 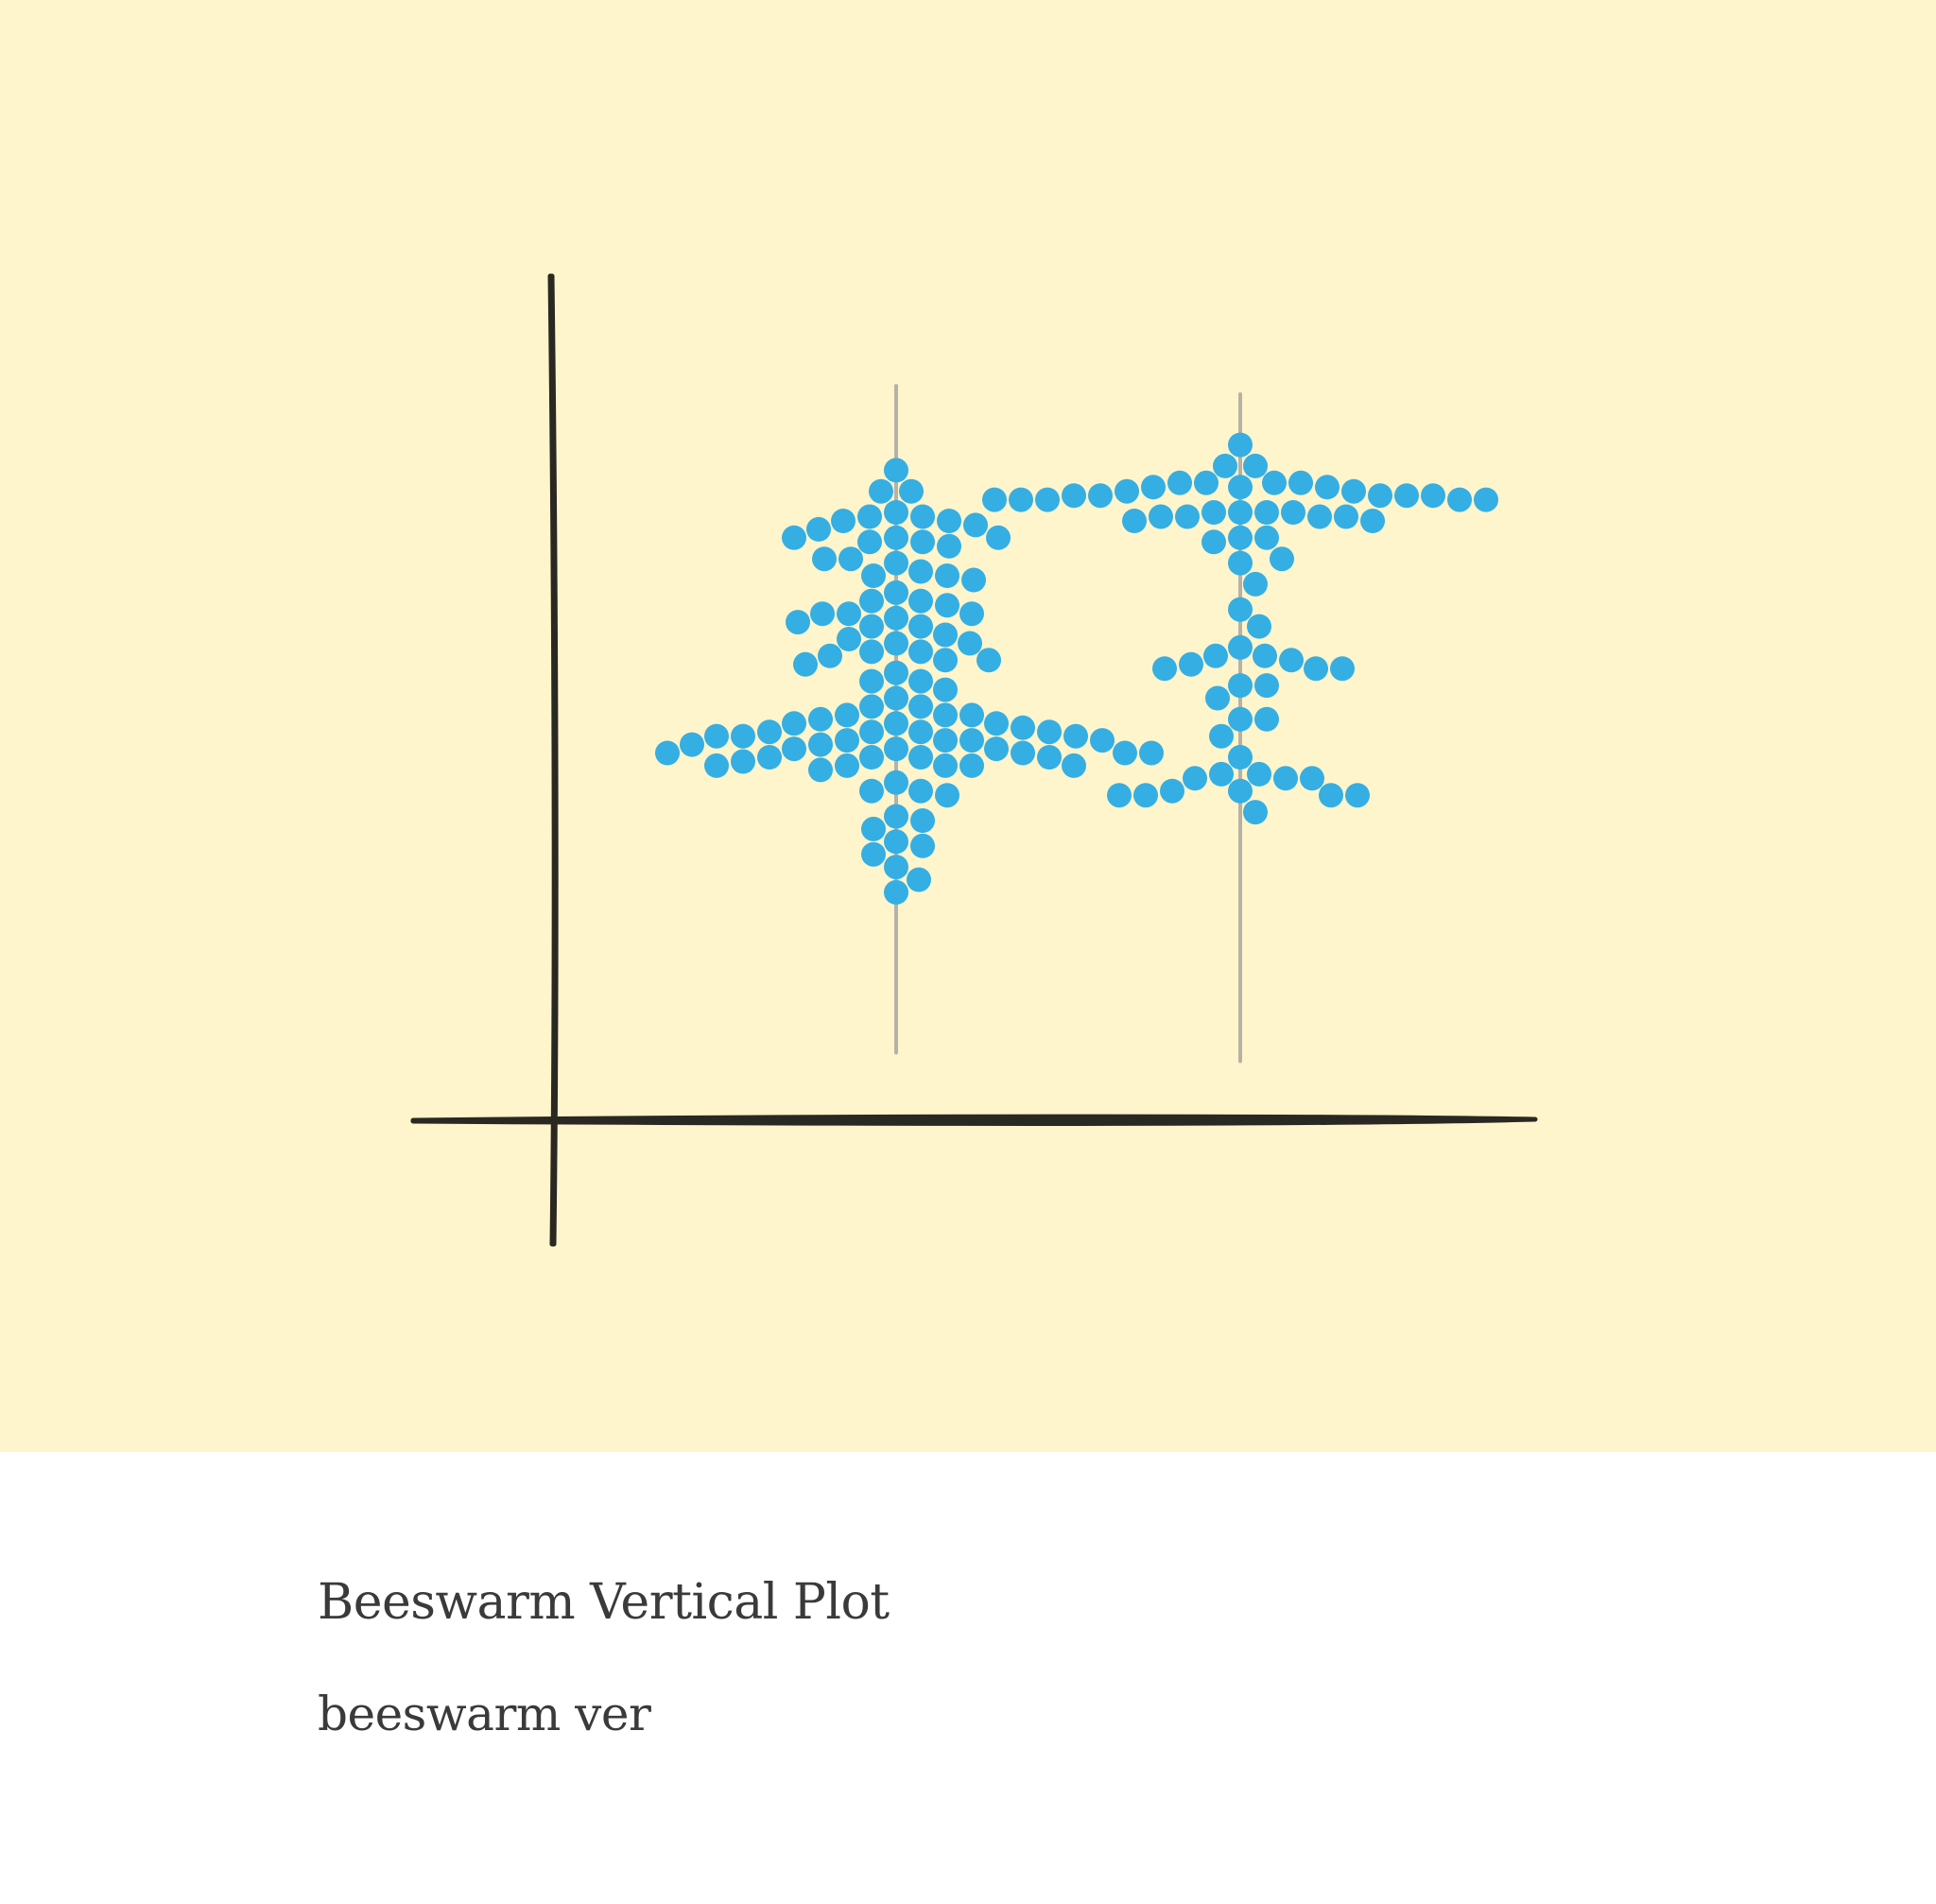 I want to click on points-layer, so click(x=1076, y=669).